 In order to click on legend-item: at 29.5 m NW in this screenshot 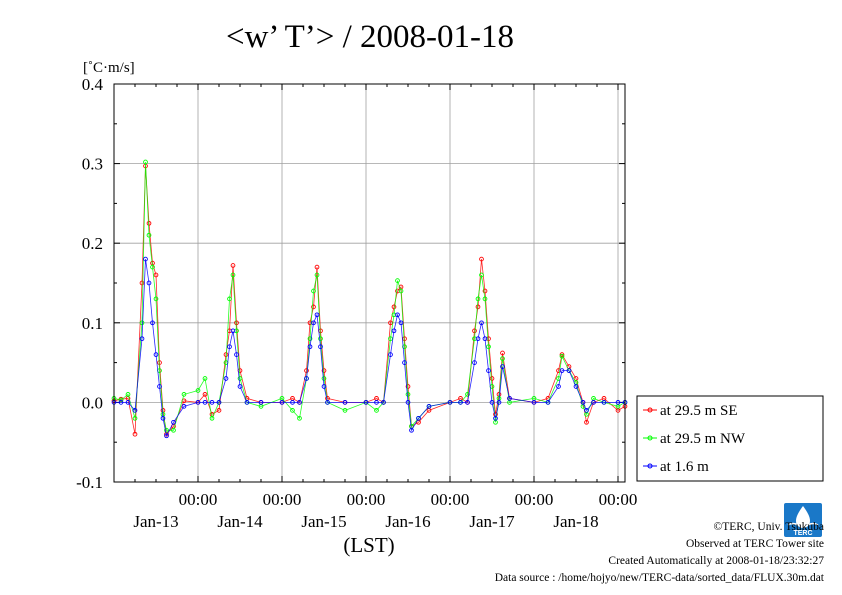, I will do `click(694, 439)`.